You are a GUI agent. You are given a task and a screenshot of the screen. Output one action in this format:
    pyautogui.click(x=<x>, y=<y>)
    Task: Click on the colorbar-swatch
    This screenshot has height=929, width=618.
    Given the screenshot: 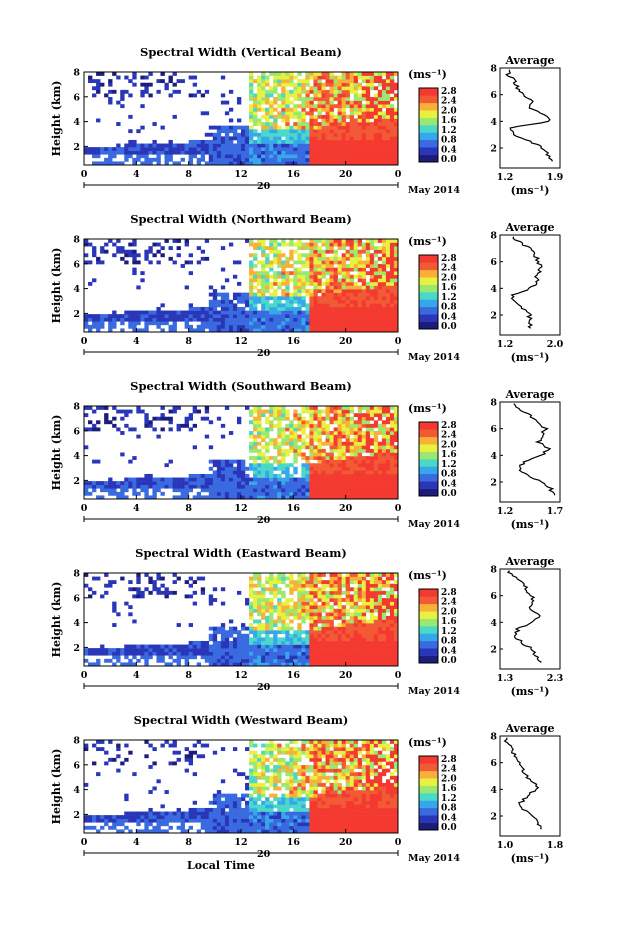 What is the action you would take?
    pyautogui.click(x=428, y=288)
    